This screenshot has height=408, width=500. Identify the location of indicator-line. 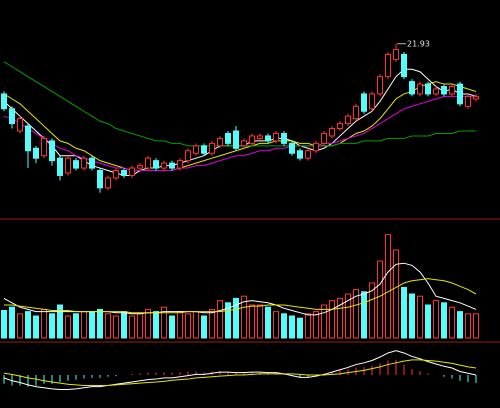
(240, 370).